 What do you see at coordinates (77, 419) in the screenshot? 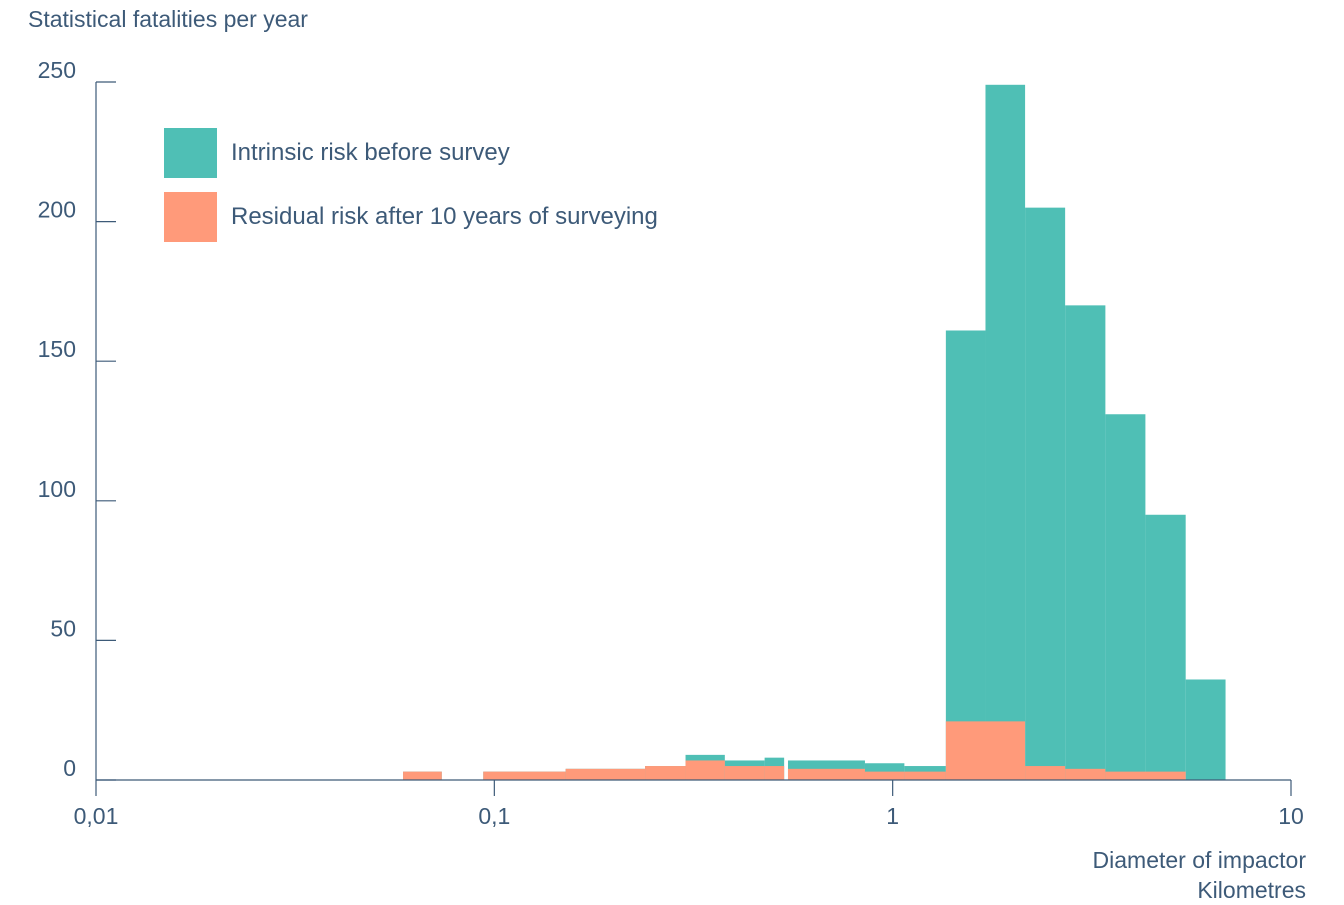
I see `y-ticks: 0 50 100 150 200 250` at bounding box center [77, 419].